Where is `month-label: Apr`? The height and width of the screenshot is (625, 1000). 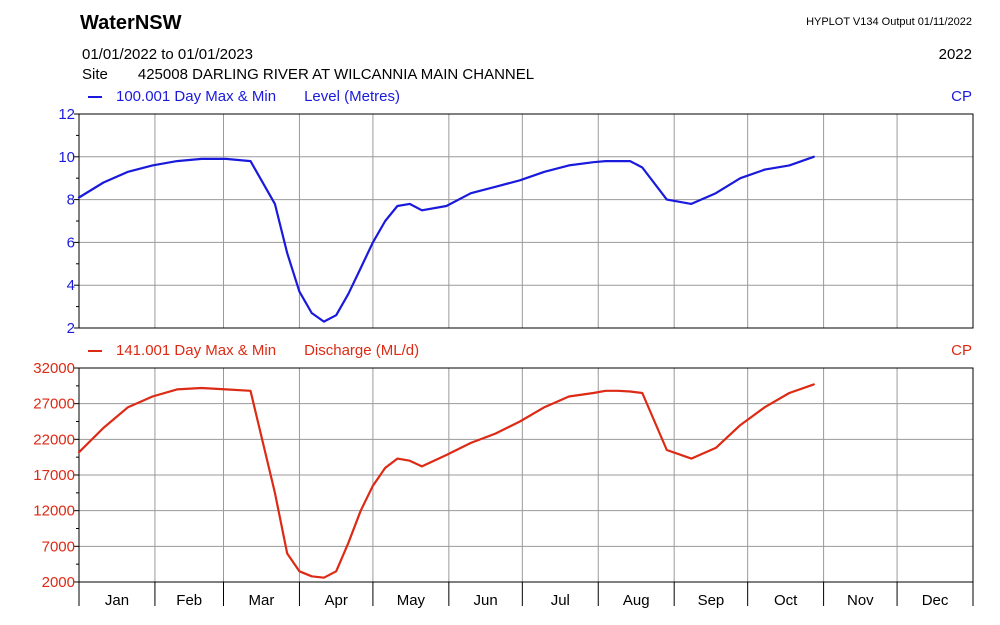
month-label: Apr is located at coordinates (336, 600).